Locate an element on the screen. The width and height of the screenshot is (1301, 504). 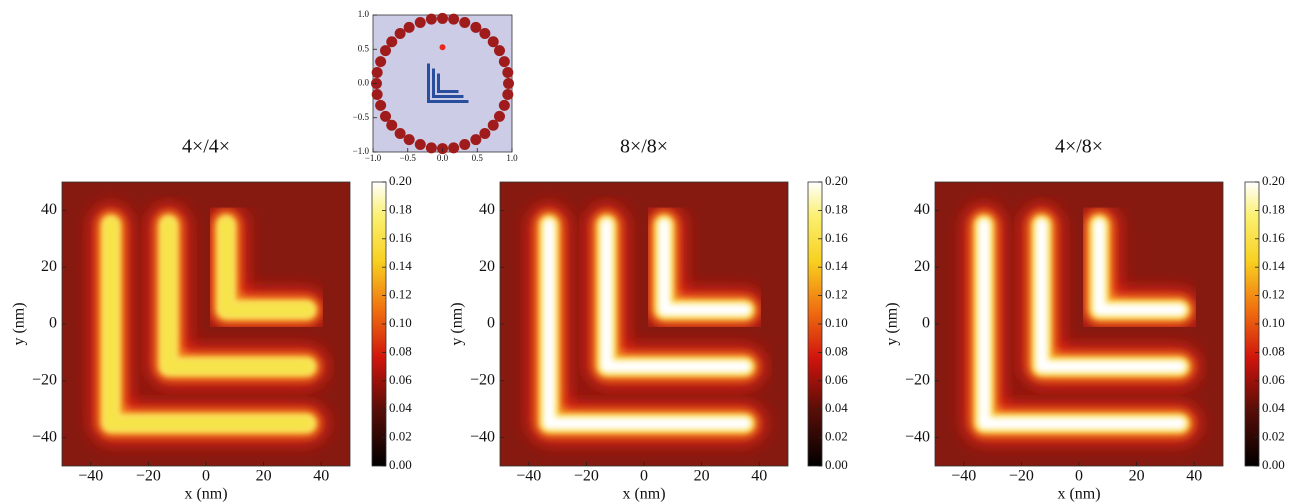
x-tick-label: 0.5 is located at coordinates (478, 158).